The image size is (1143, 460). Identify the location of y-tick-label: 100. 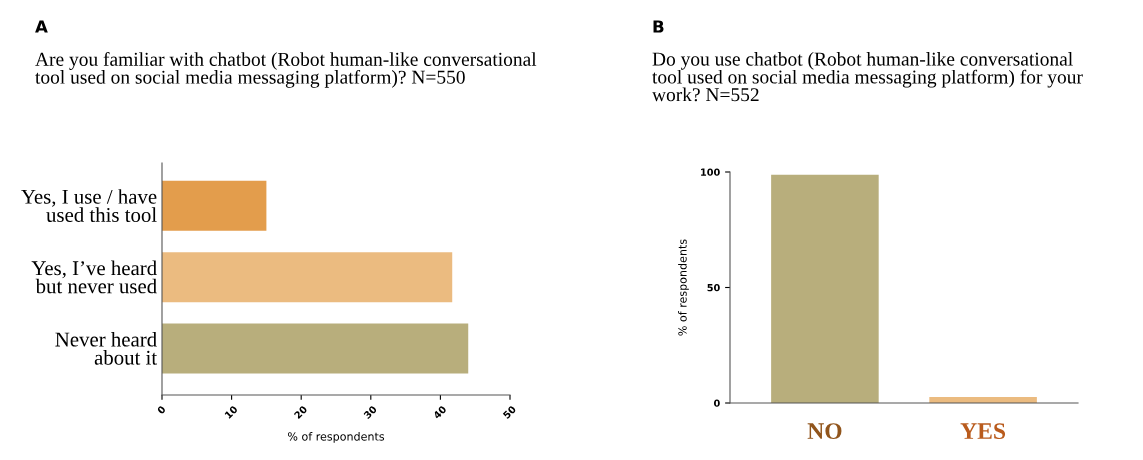
(710, 172).